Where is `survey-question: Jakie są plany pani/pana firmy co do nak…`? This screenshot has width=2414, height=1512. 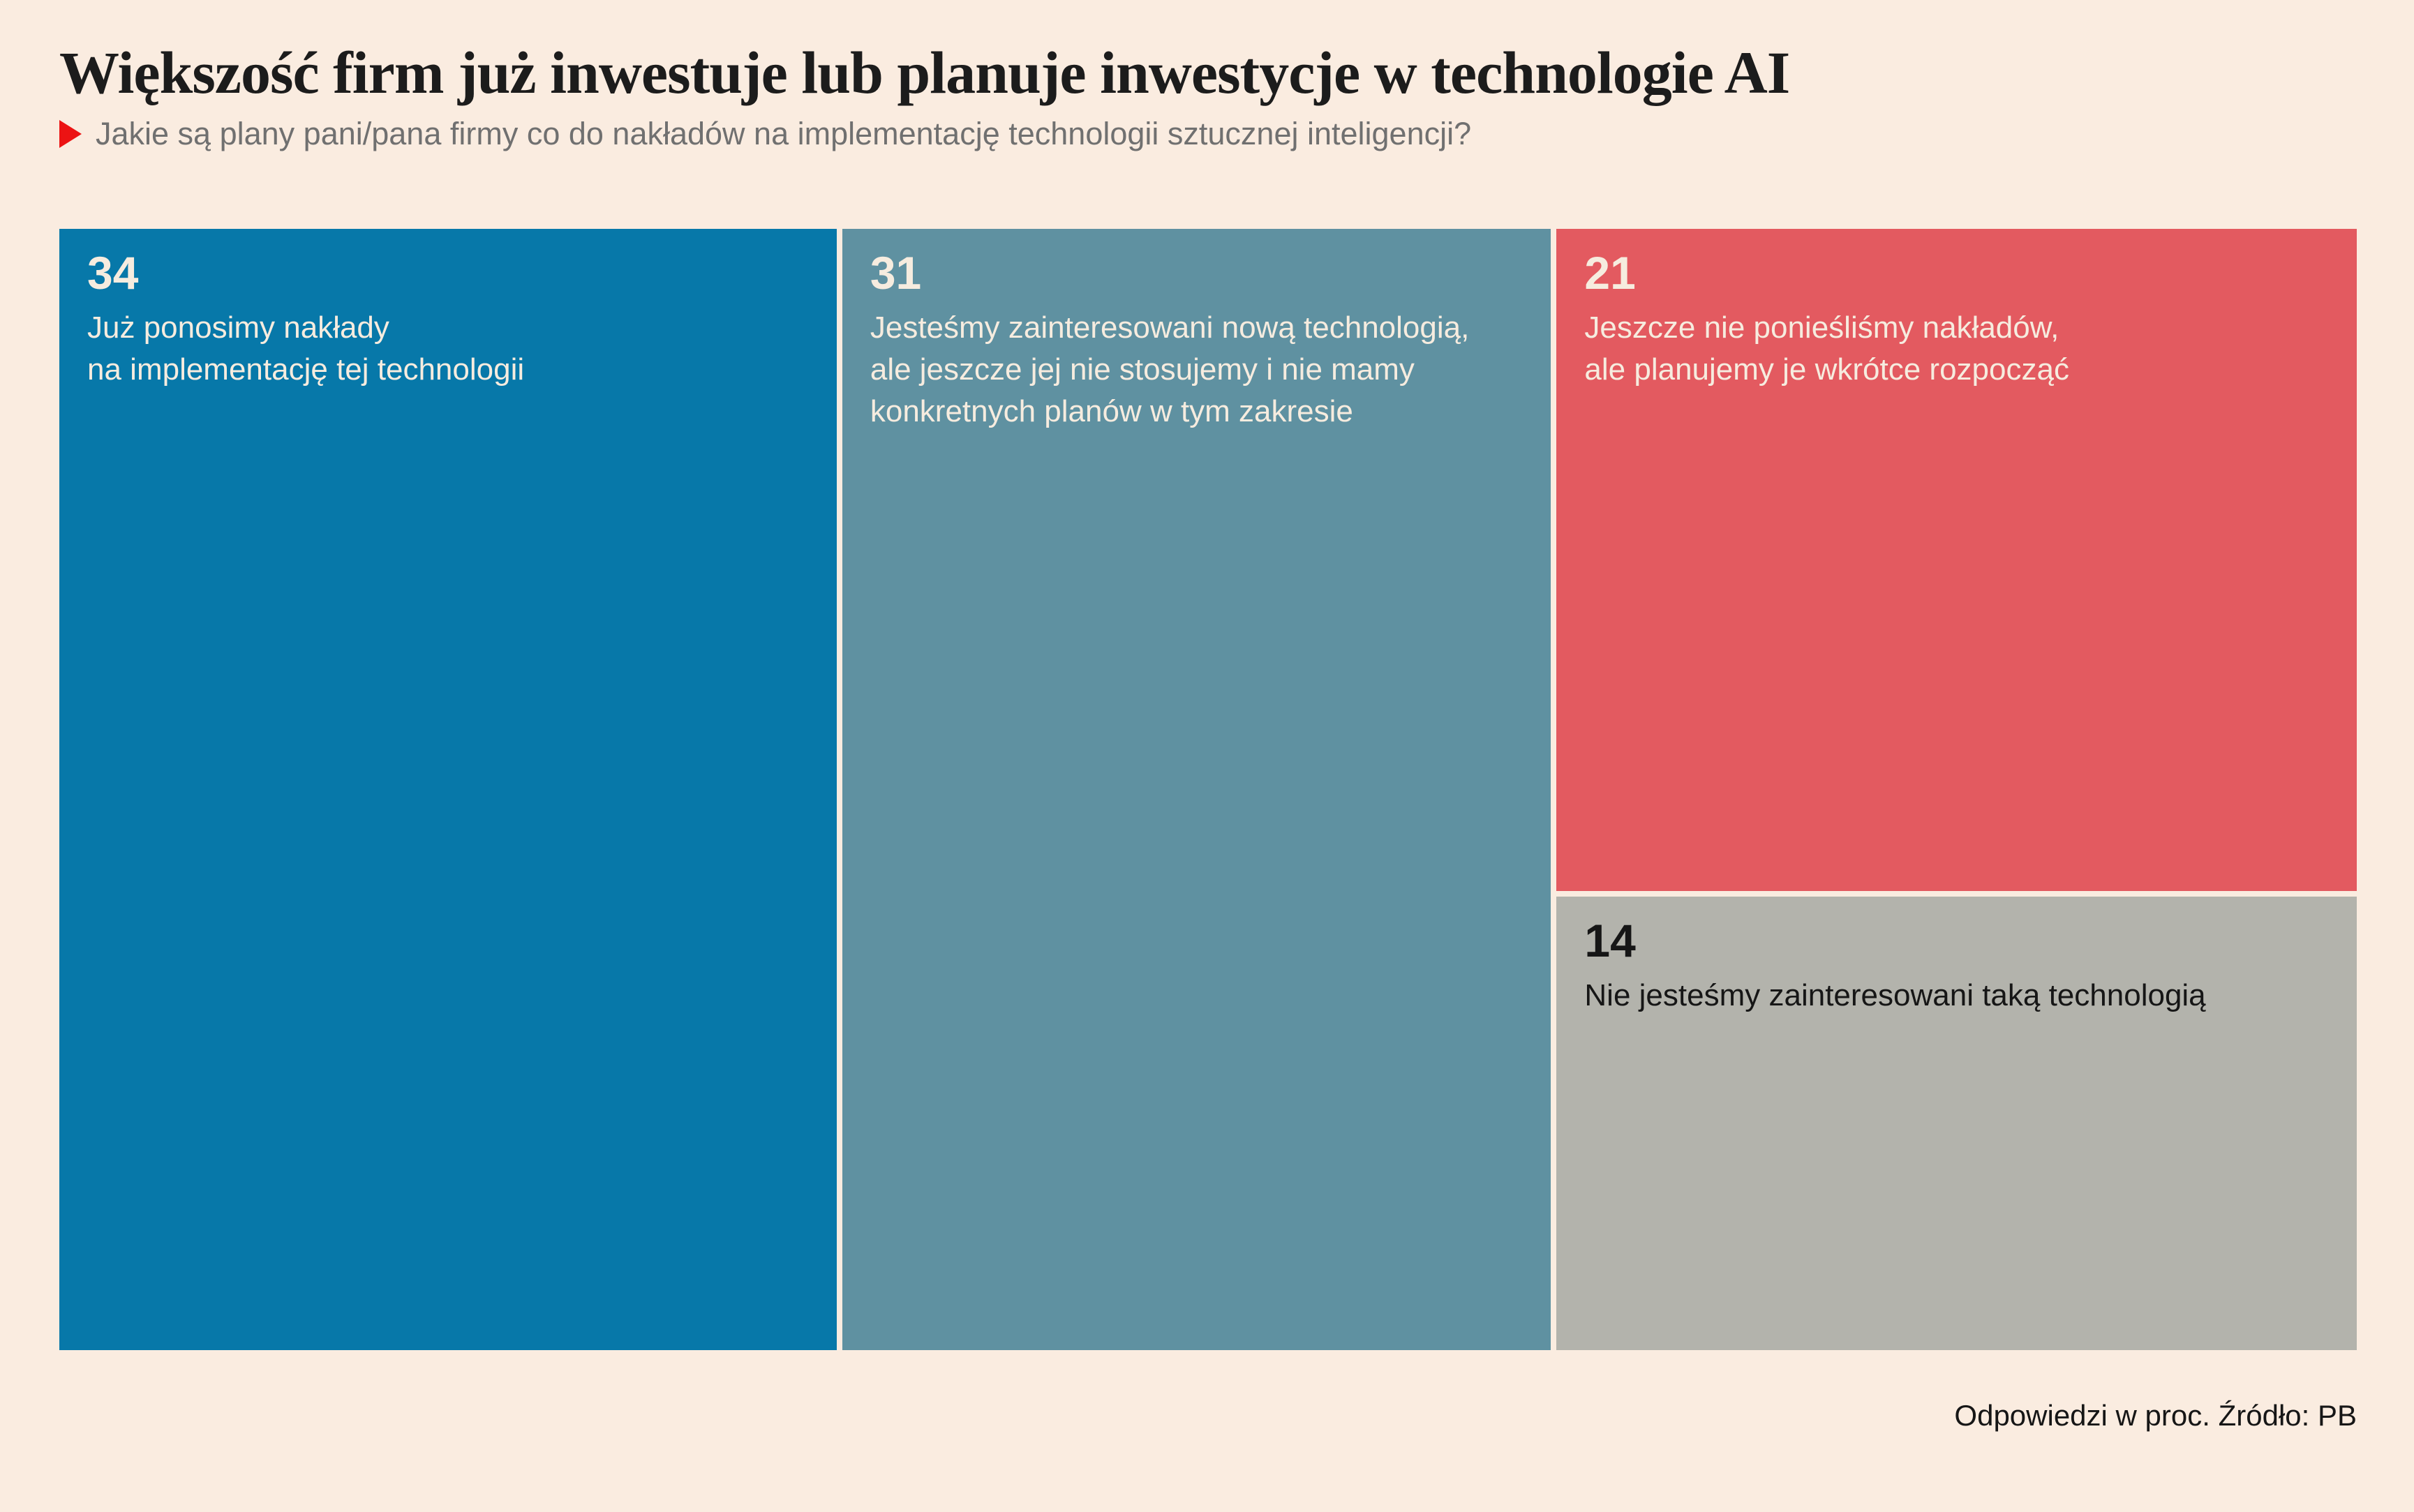
survey-question: Jakie są plany pani/pana firmy co do nak… is located at coordinates (784, 134).